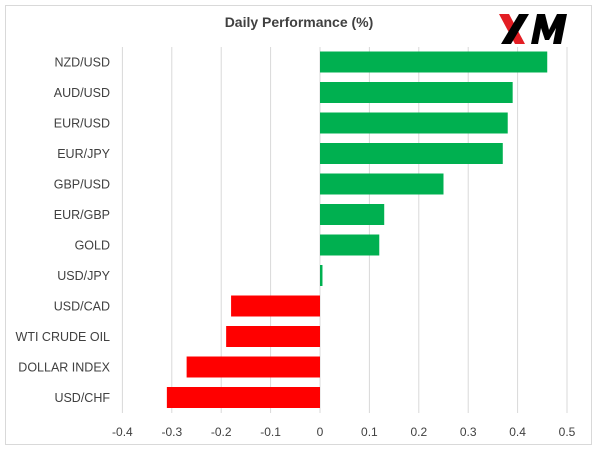 This screenshot has width=598, height=452. I want to click on bar-eur-gbp, so click(352, 214).